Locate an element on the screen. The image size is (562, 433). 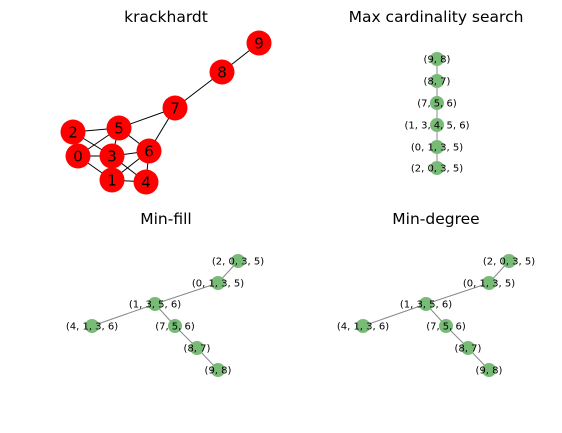
node-group: 0 1 2 3 4 5 6 7 8 9 is located at coordinates (166, 112).